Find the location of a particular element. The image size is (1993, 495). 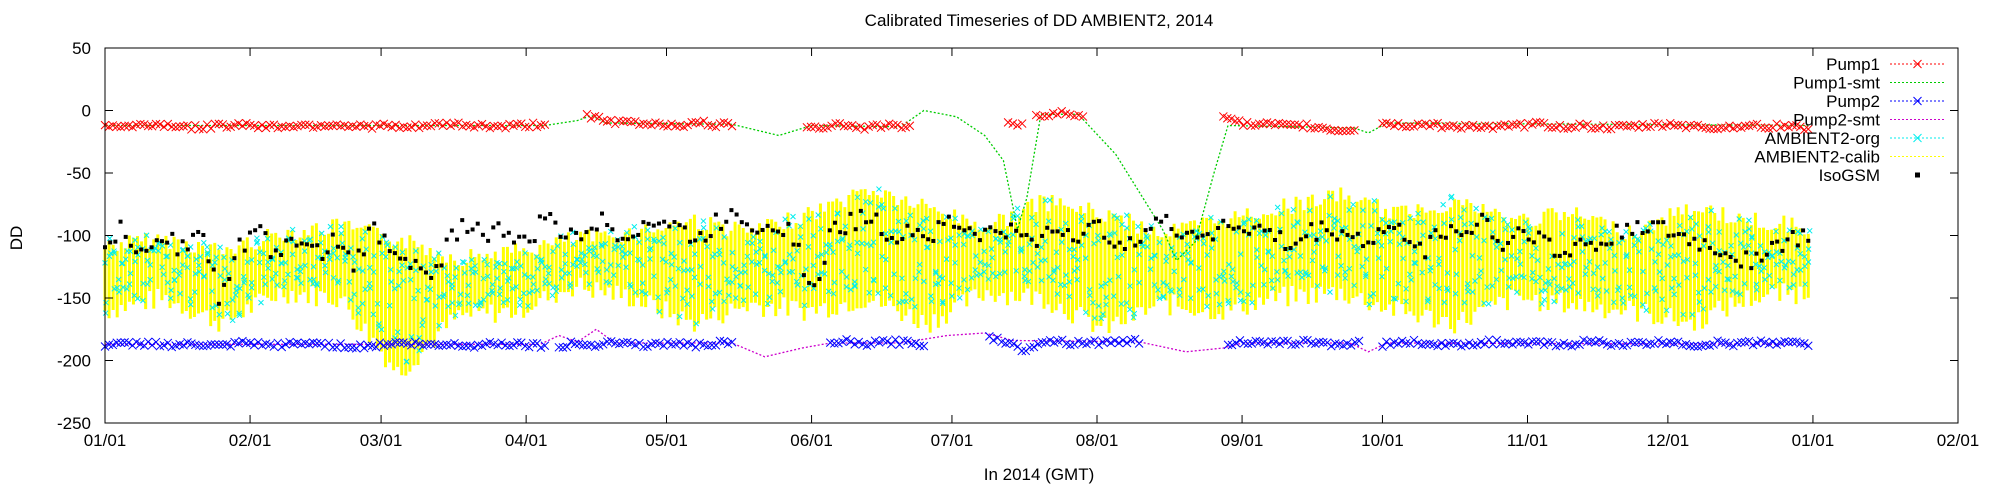

y-tick-label: 50 is located at coordinates (81, 48).